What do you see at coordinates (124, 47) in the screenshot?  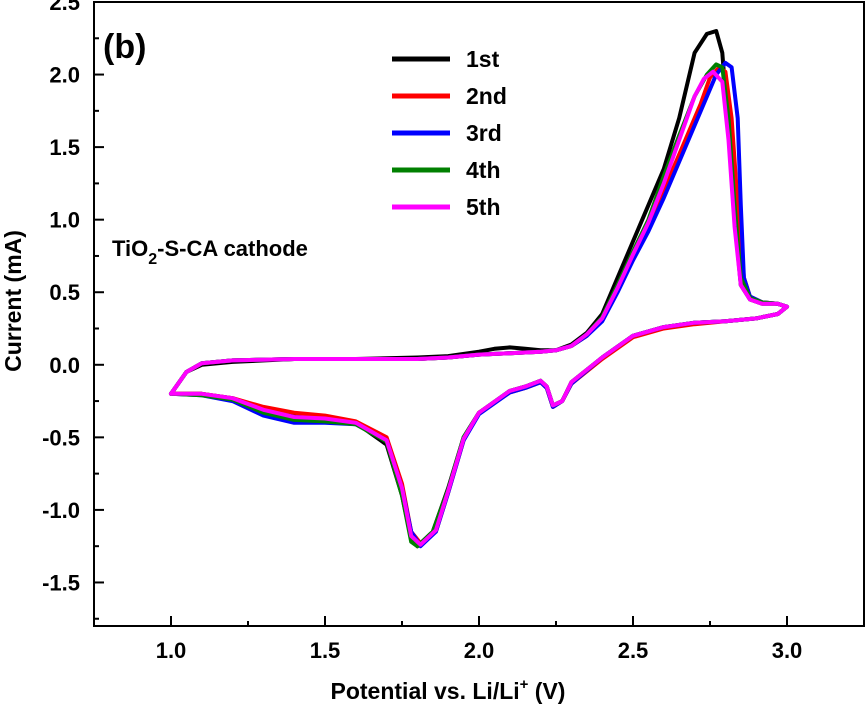 I see `panel-label: (b)` at bounding box center [124, 47].